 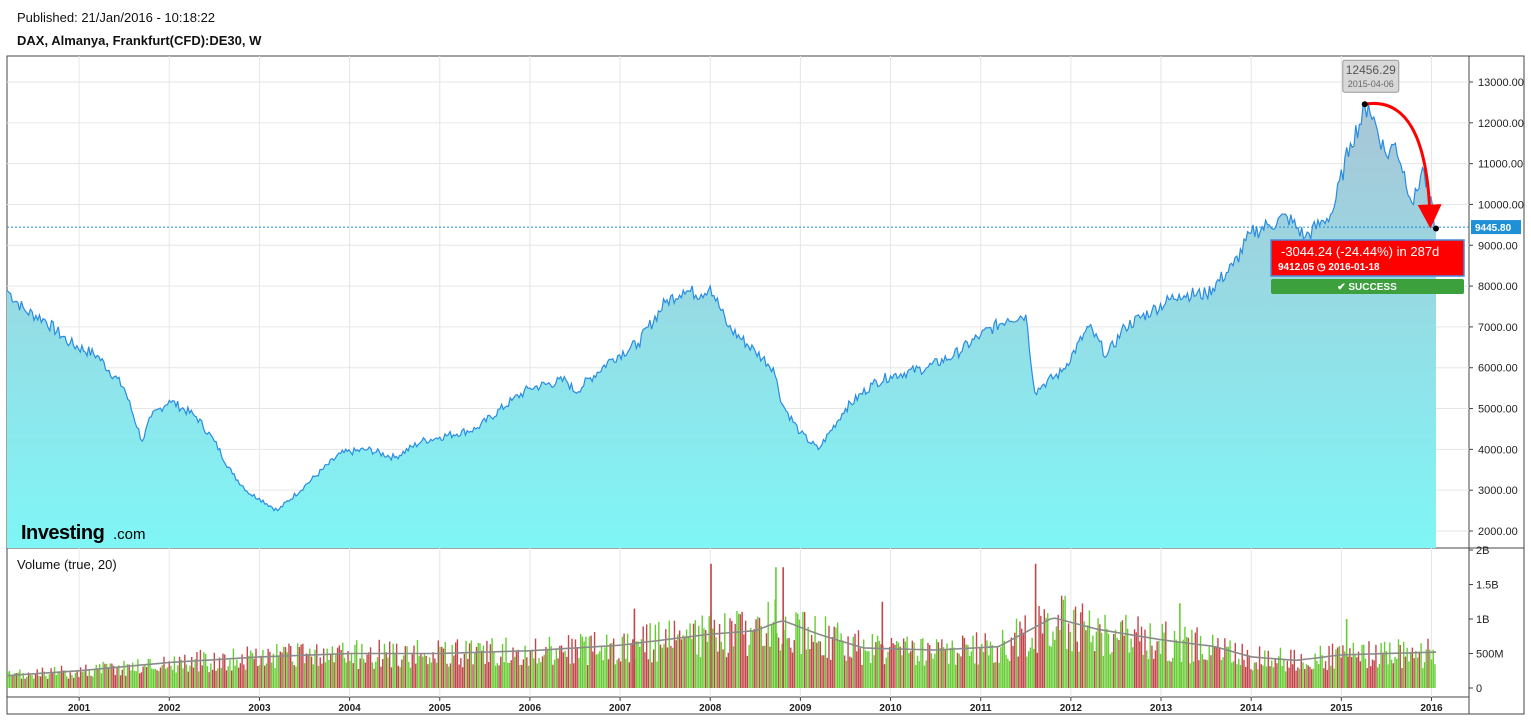 I want to click on x-tick-label: 2004, so click(x=349, y=708).